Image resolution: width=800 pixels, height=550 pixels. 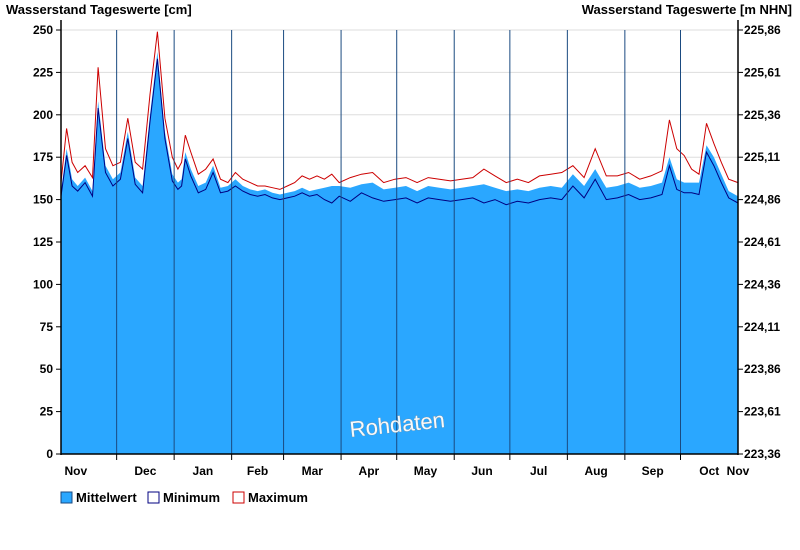 I want to click on y-ticks-left: 0 25 50 75 100 125 150 175 200 225 250, so click(x=47, y=242).